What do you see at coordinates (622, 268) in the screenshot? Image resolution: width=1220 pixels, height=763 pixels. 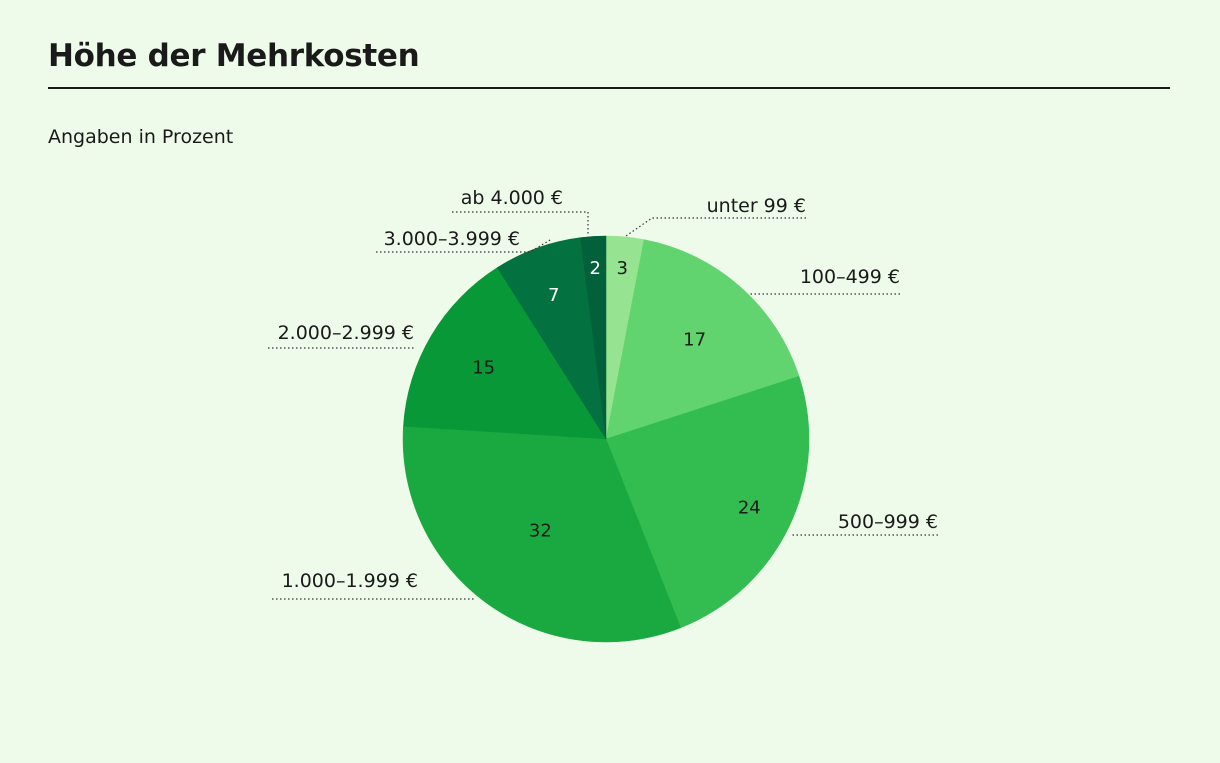 I see `value-label: 3` at bounding box center [622, 268].